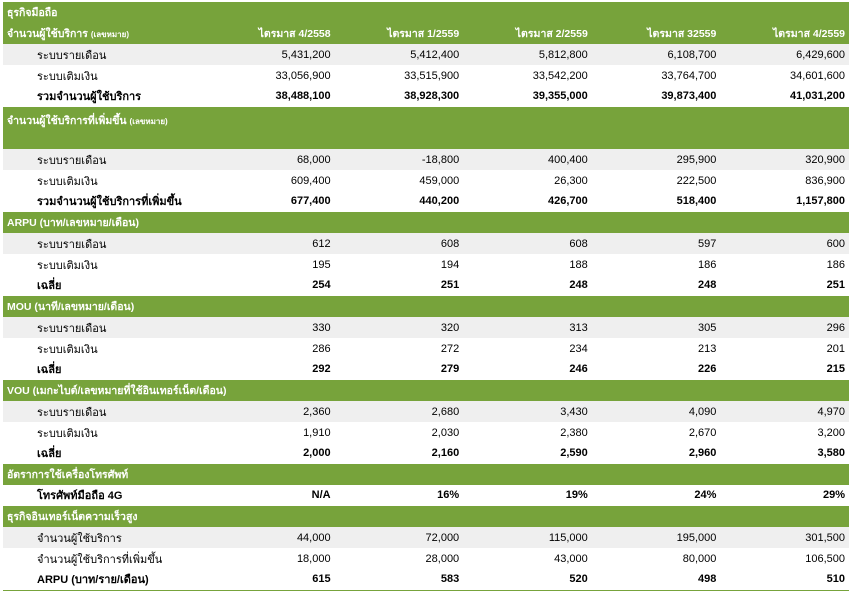 The height and width of the screenshot is (603, 852). I want to click on value-cell: 213, so click(656, 348).